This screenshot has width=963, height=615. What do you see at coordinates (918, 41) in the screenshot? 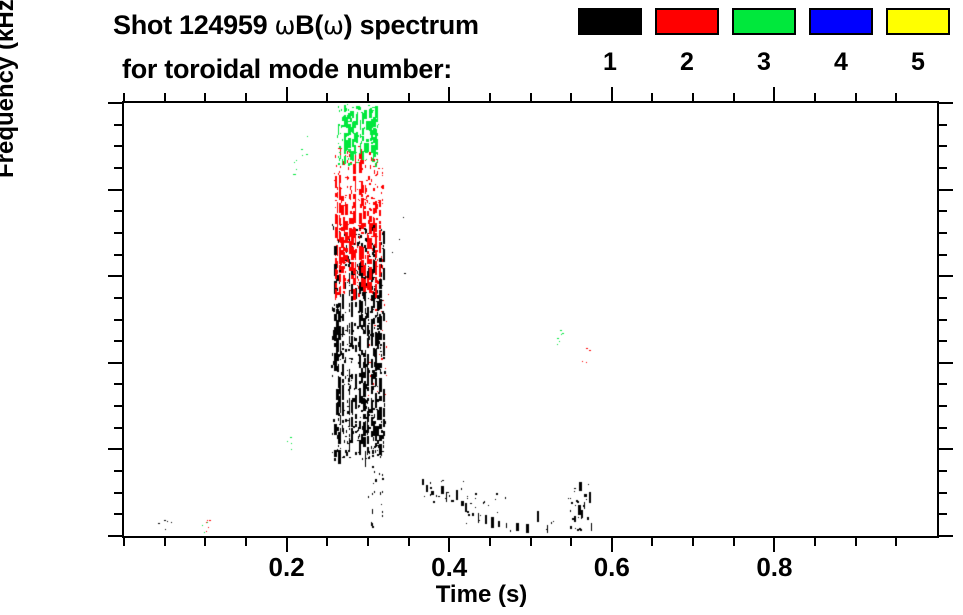
I see `legend-entry-5: 5` at bounding box center [918, 41].